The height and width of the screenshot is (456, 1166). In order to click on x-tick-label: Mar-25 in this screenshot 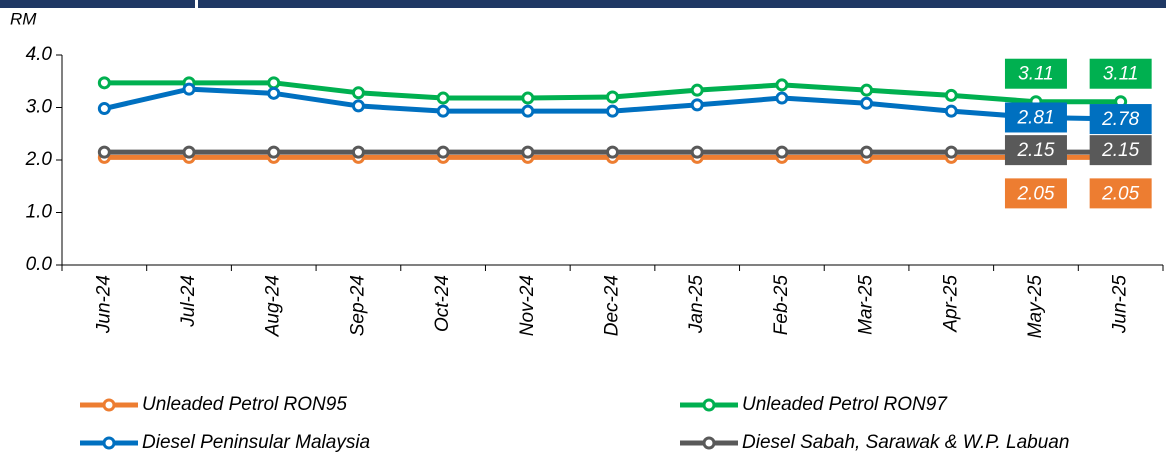, I will do `click(866, 305)`.